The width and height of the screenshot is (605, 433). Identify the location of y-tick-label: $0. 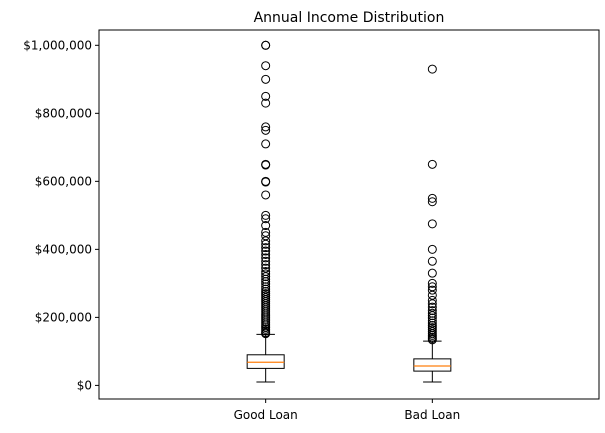
(84, 385).